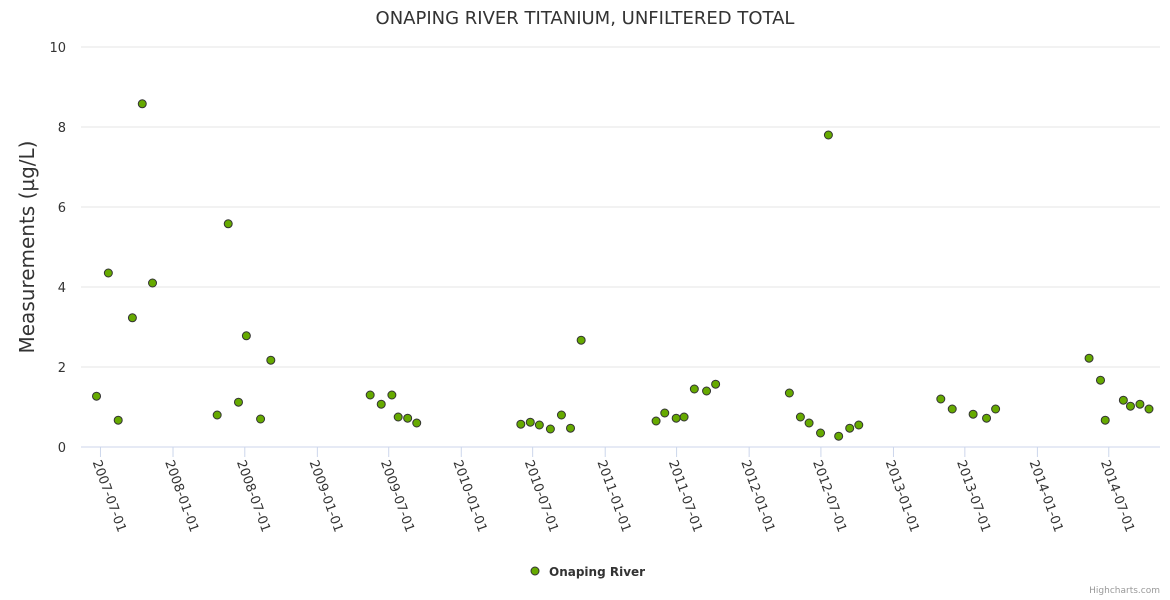  Describe the element at coordinates (585, 18) in the screenshot. I see `chart-title: ONAPING RIVER TITANIUM, UNFILTERED TOTAL` at that location.